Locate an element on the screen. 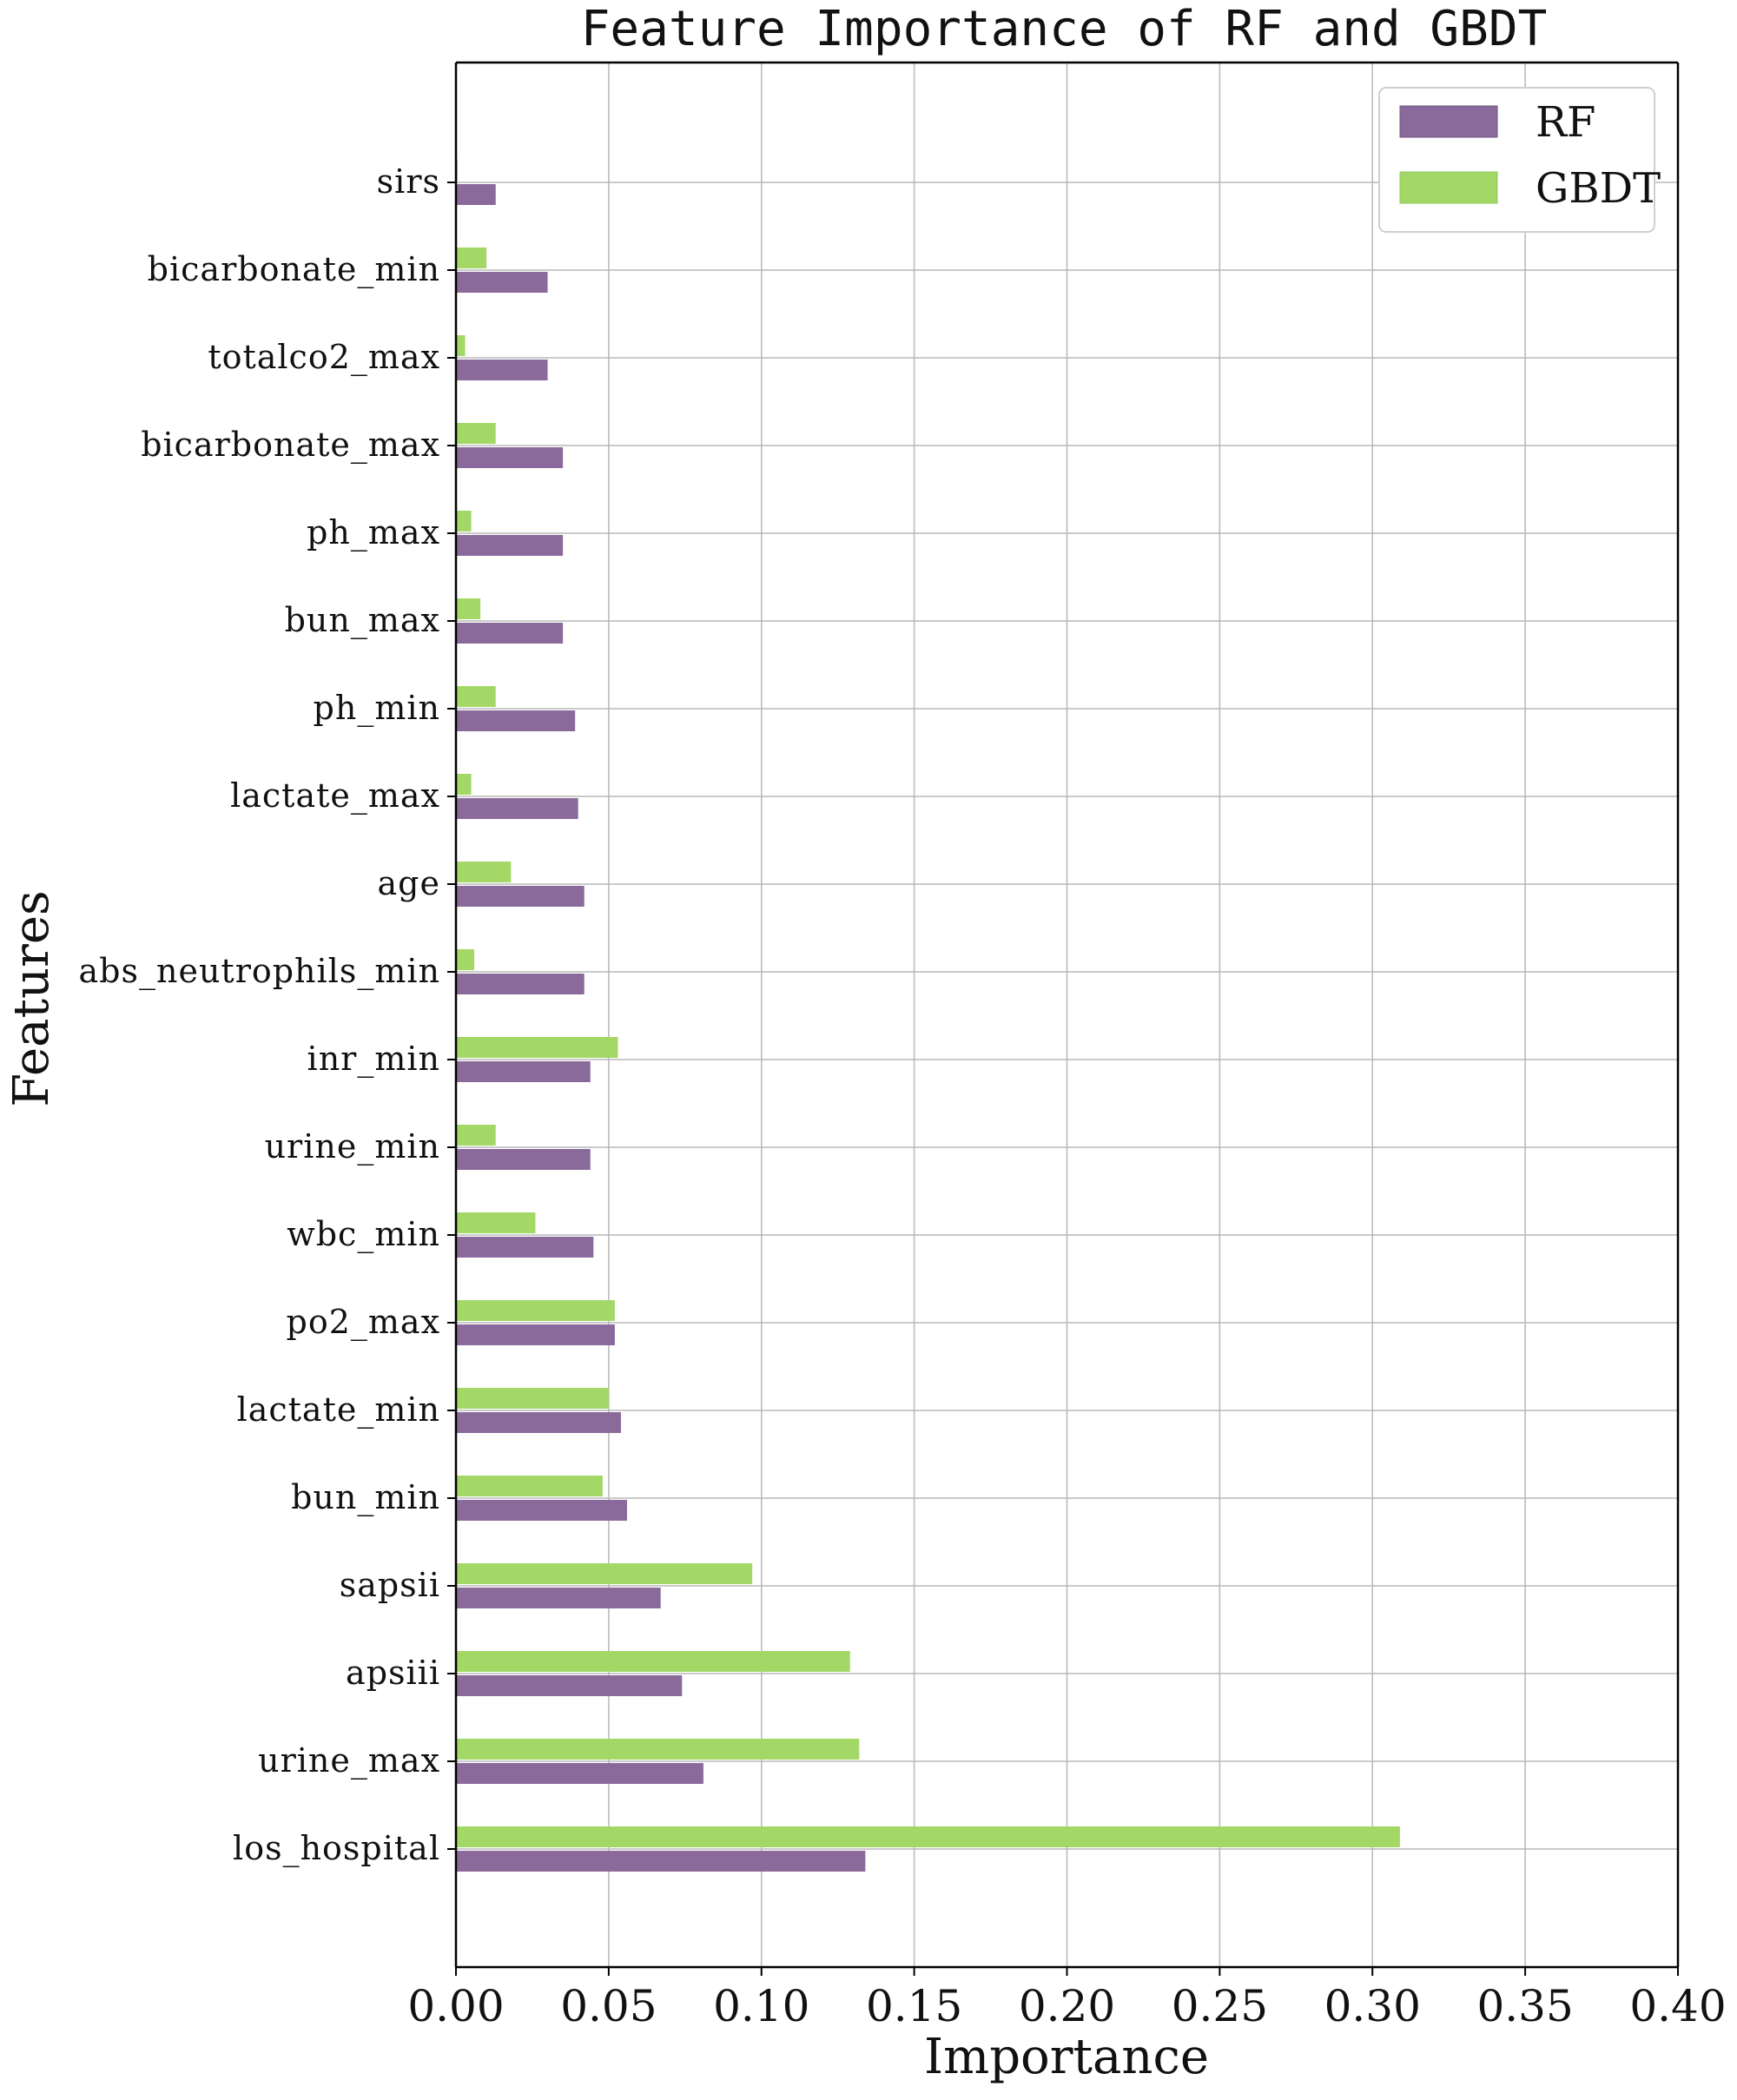  x-tick-label: 0.40 is located at coordinates (1677, 2006).